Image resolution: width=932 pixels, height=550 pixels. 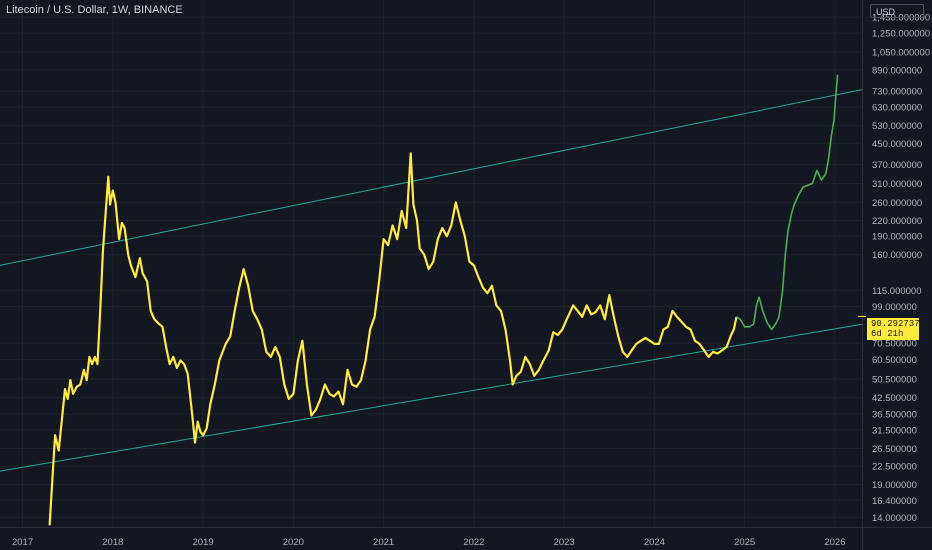 I want to click on x-tick-label: 2020, so click(x=293, y=542).